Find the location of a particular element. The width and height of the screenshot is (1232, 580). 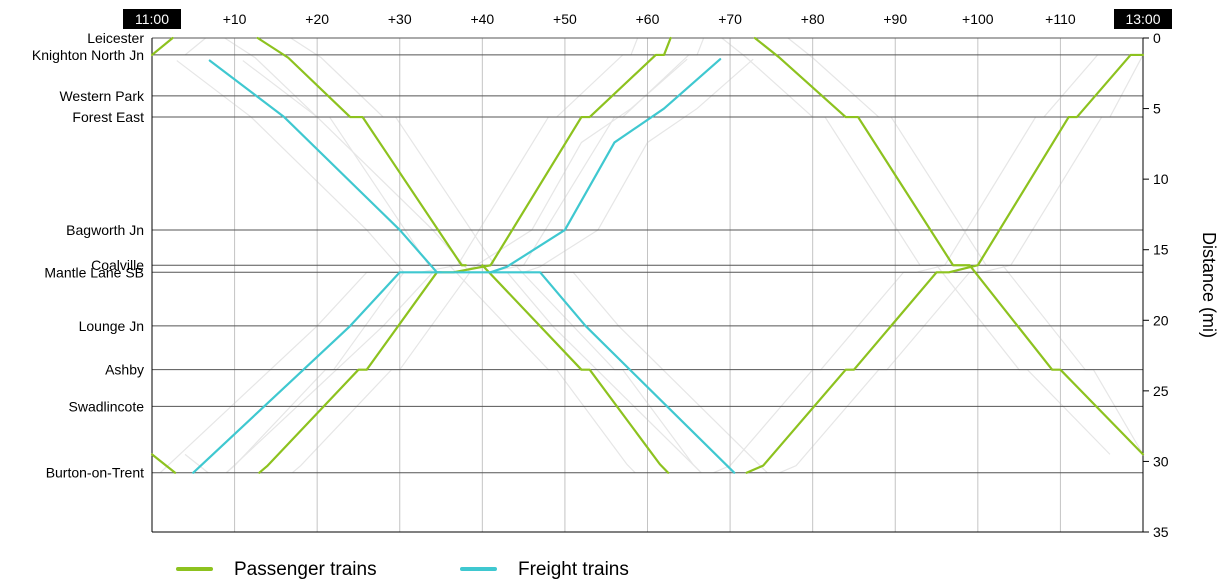

legend-label: Freight trains is located at coordinates (573, 569).